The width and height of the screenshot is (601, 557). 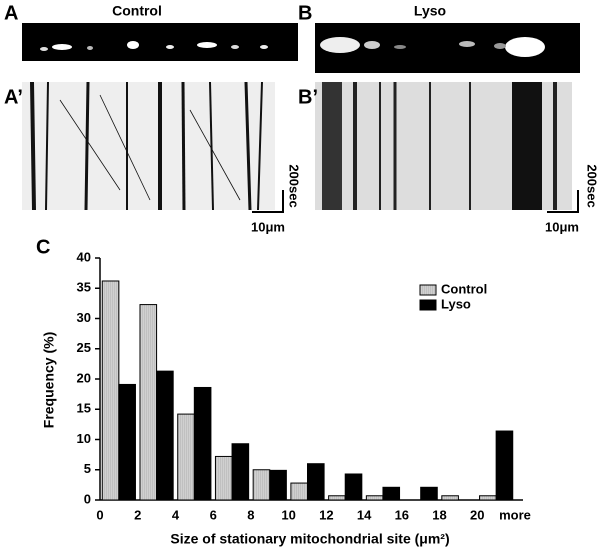 What do you see at coordinates (11, 13) in the screenshot?
I see `panel-label: A` at bounding box center [11, 13].